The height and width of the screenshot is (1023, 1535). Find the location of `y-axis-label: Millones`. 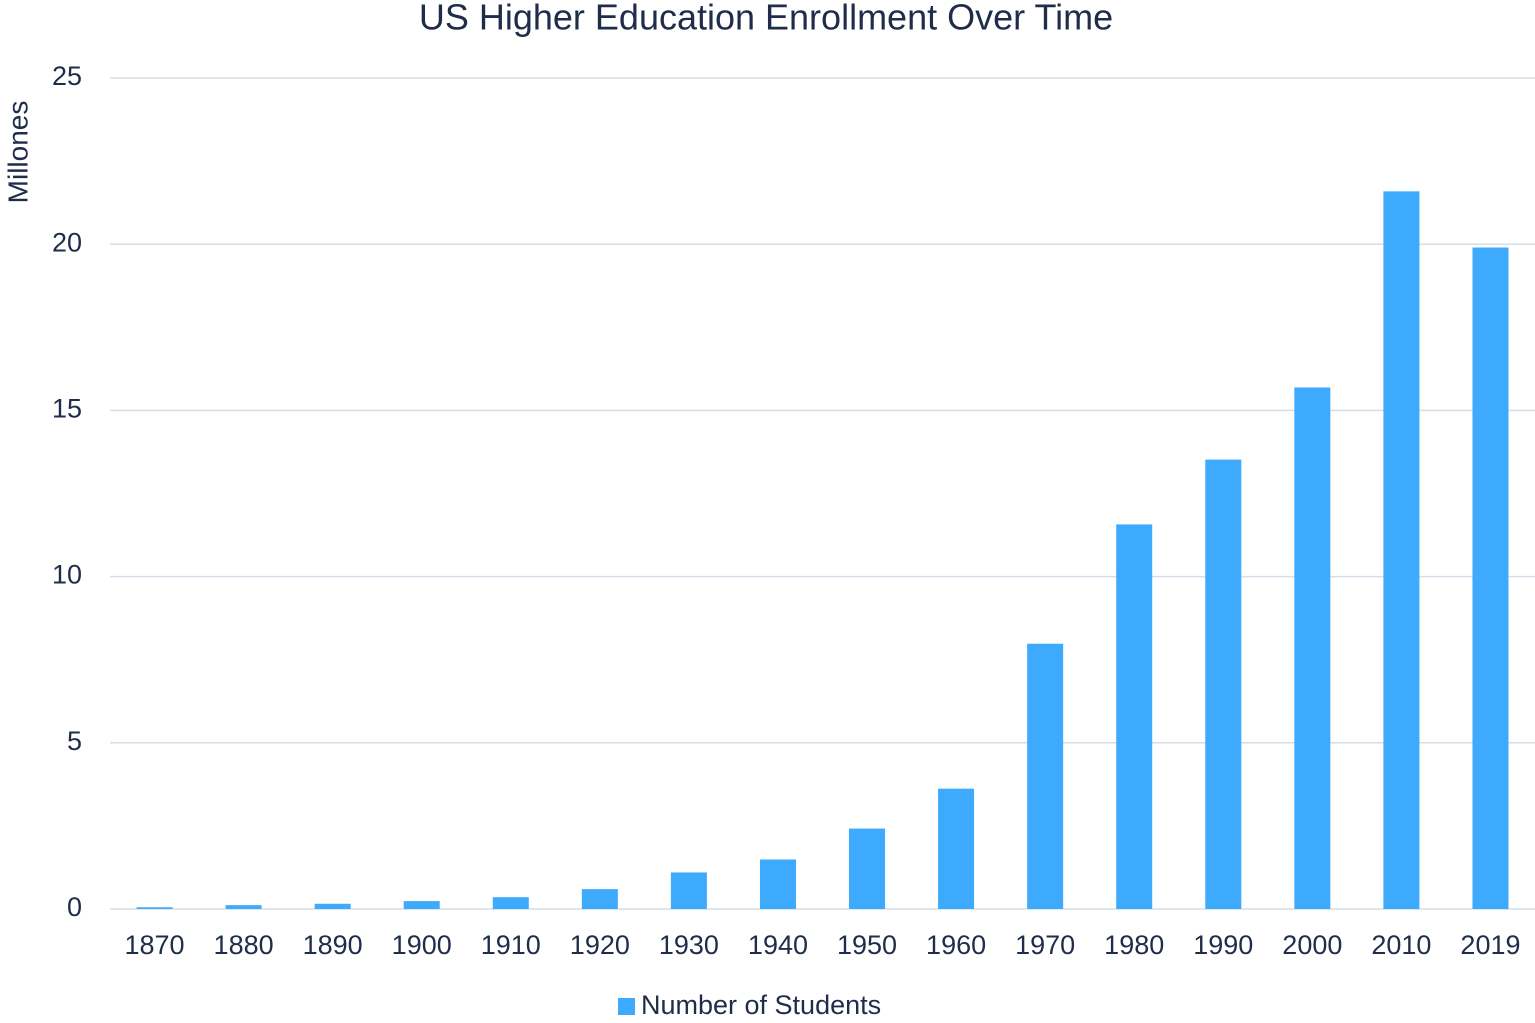

y-axis-label: Millones is located at coordinates (17, 152).